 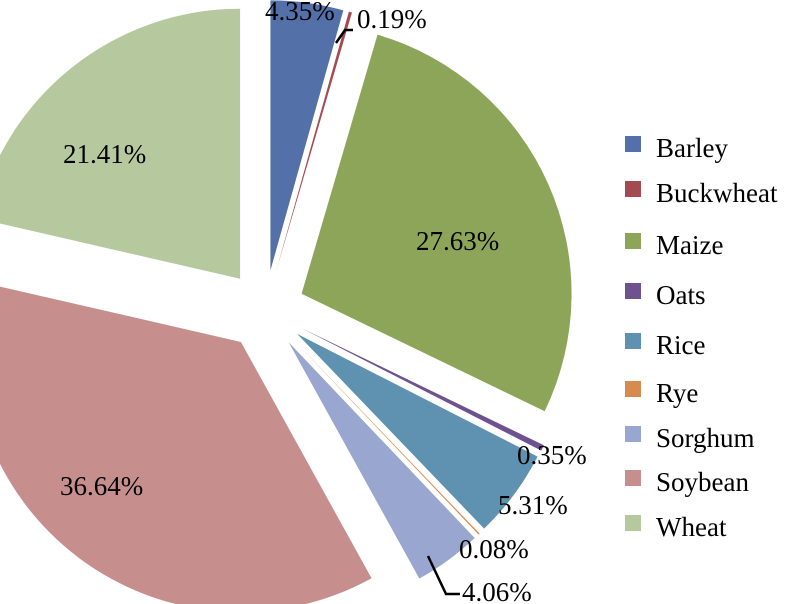 What do you see at coordinates (300, 13) in the screenshot?
I see `data-label-barley: 4.35%` at bounding box center [300, 13].